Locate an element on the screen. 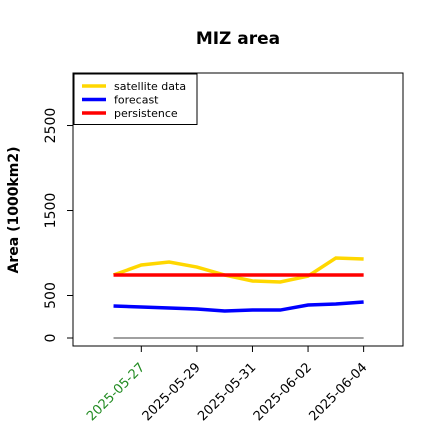 This screenshot has width=440, height=440. legend-label: forecast is located at coordinates (136, 100).